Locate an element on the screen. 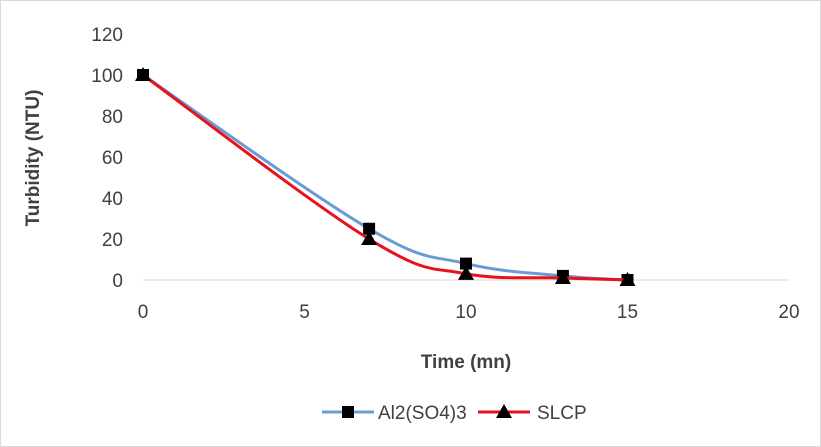  legend-item: SLCP is located at coordinates (532, 413).